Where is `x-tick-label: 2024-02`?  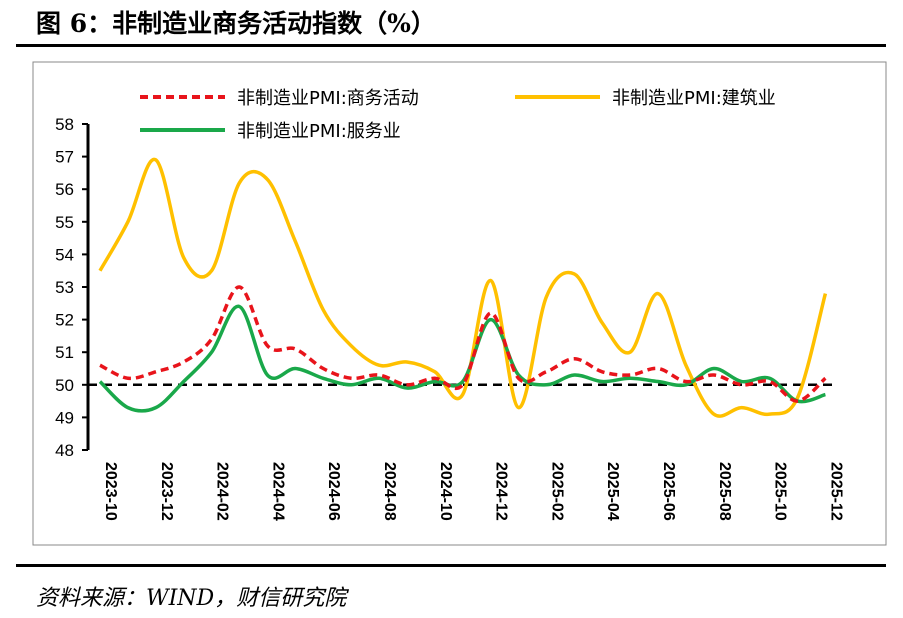 x-tick-label: 2024-02 is located at coordinates (222, 491).